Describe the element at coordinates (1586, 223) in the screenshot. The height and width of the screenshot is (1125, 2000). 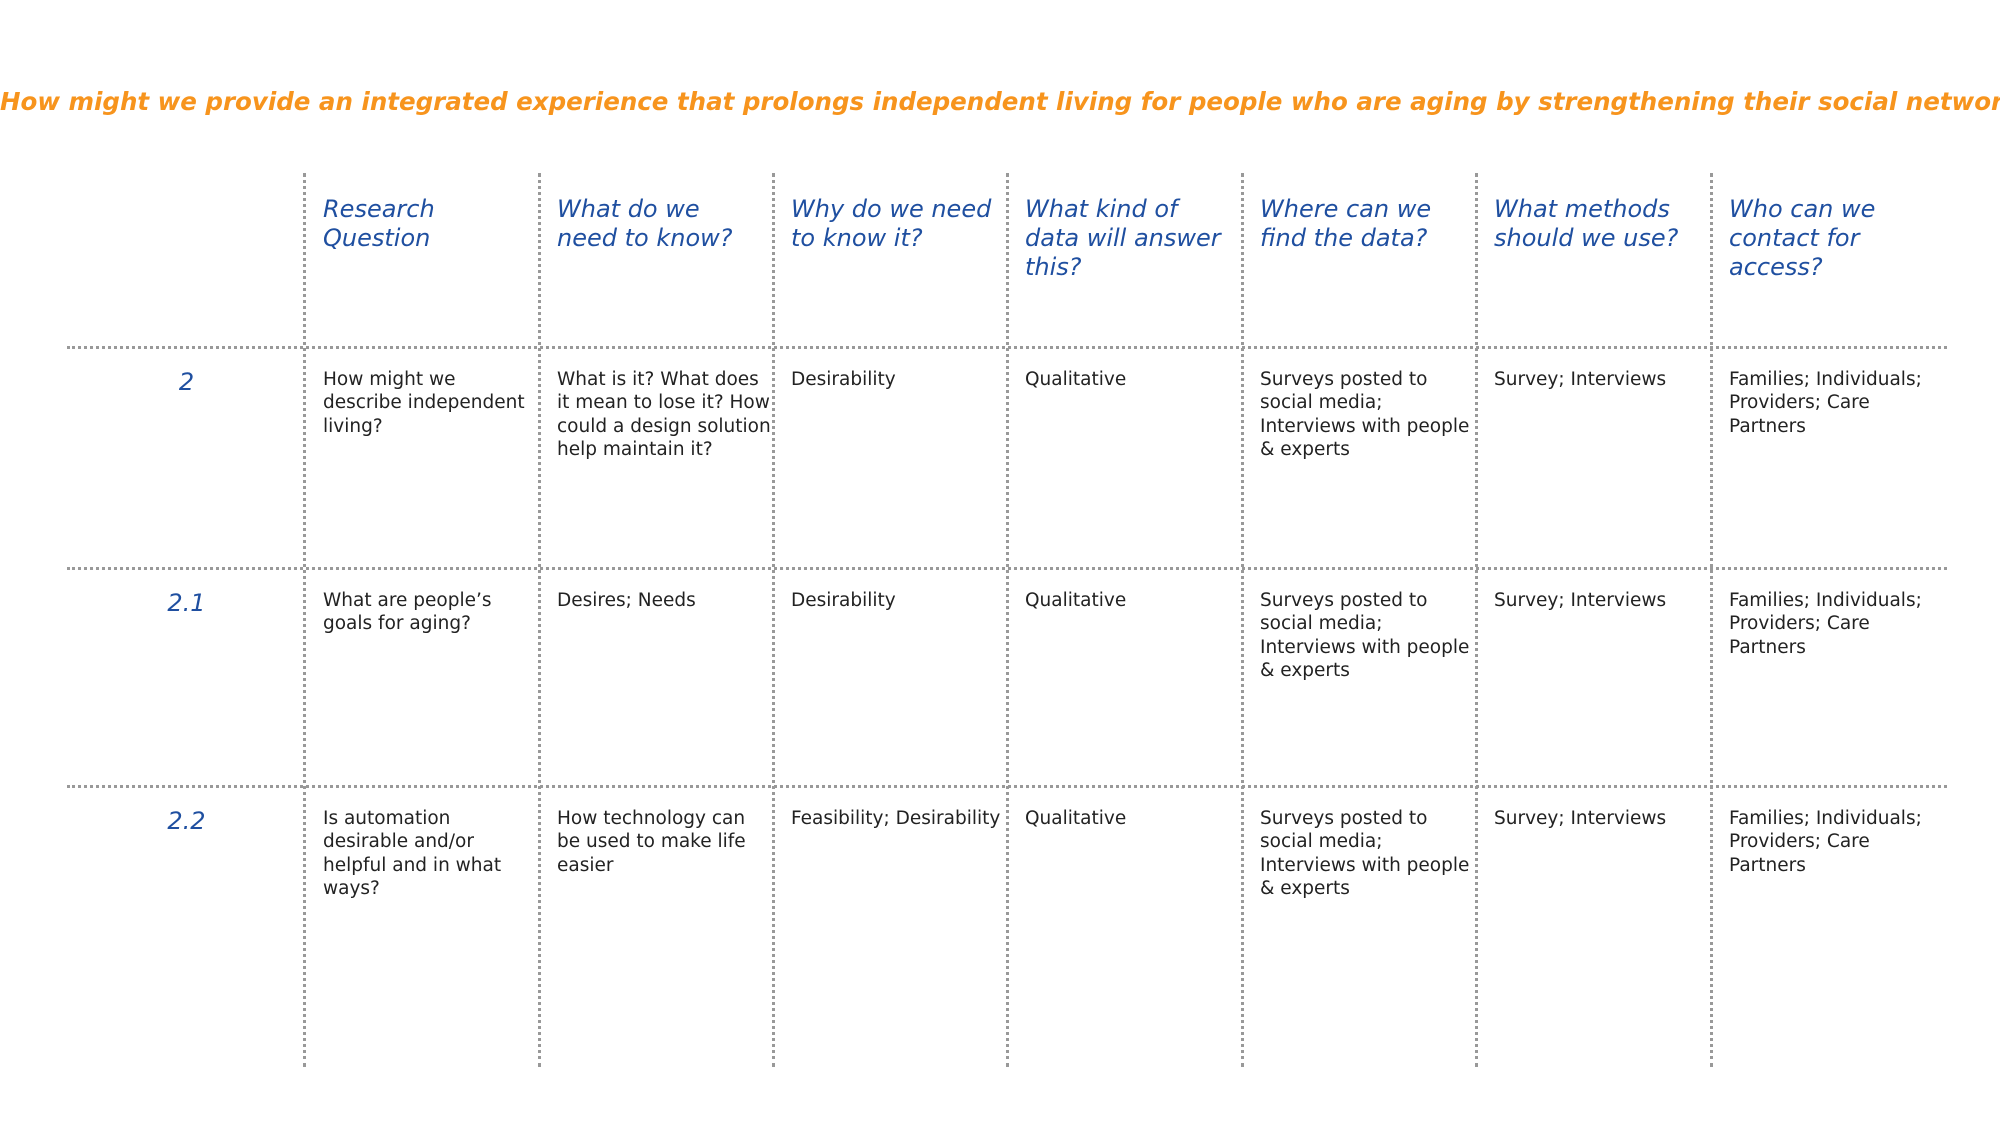
I see `column-header-methods: What methods should we use?` at that location.